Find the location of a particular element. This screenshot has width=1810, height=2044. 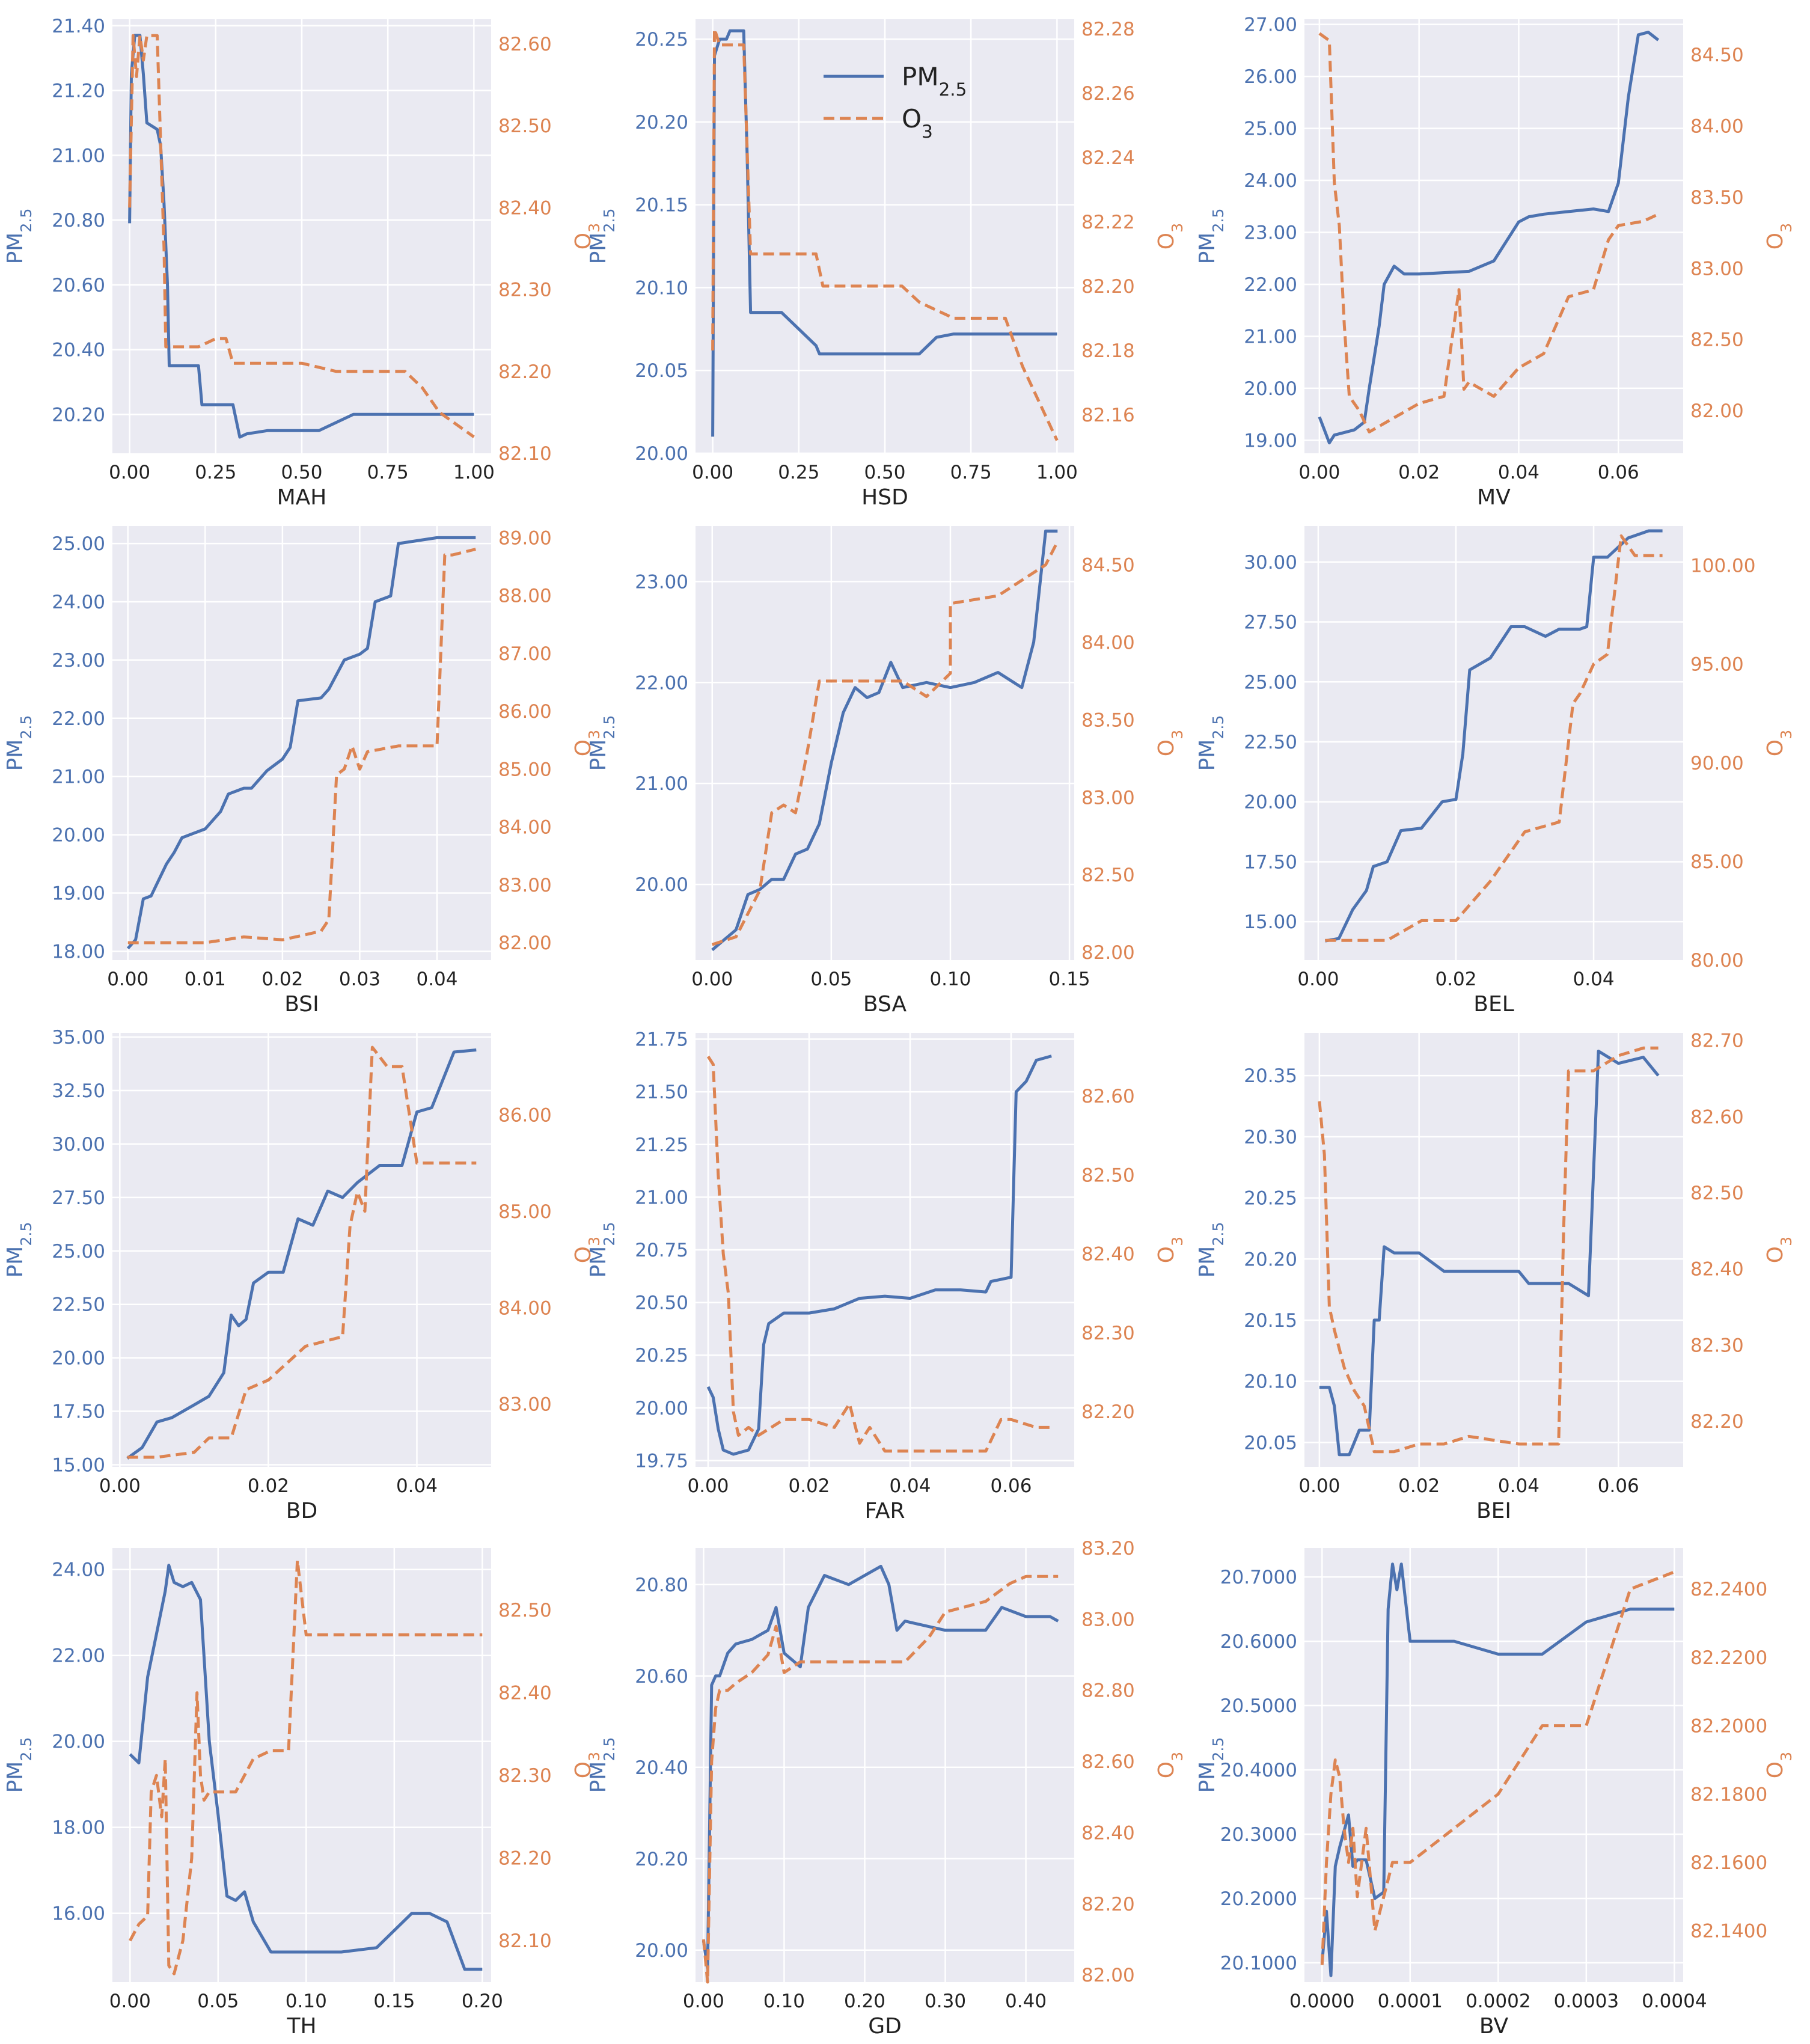

x-axis-label: BSI is located at coordinates (301, 1004).